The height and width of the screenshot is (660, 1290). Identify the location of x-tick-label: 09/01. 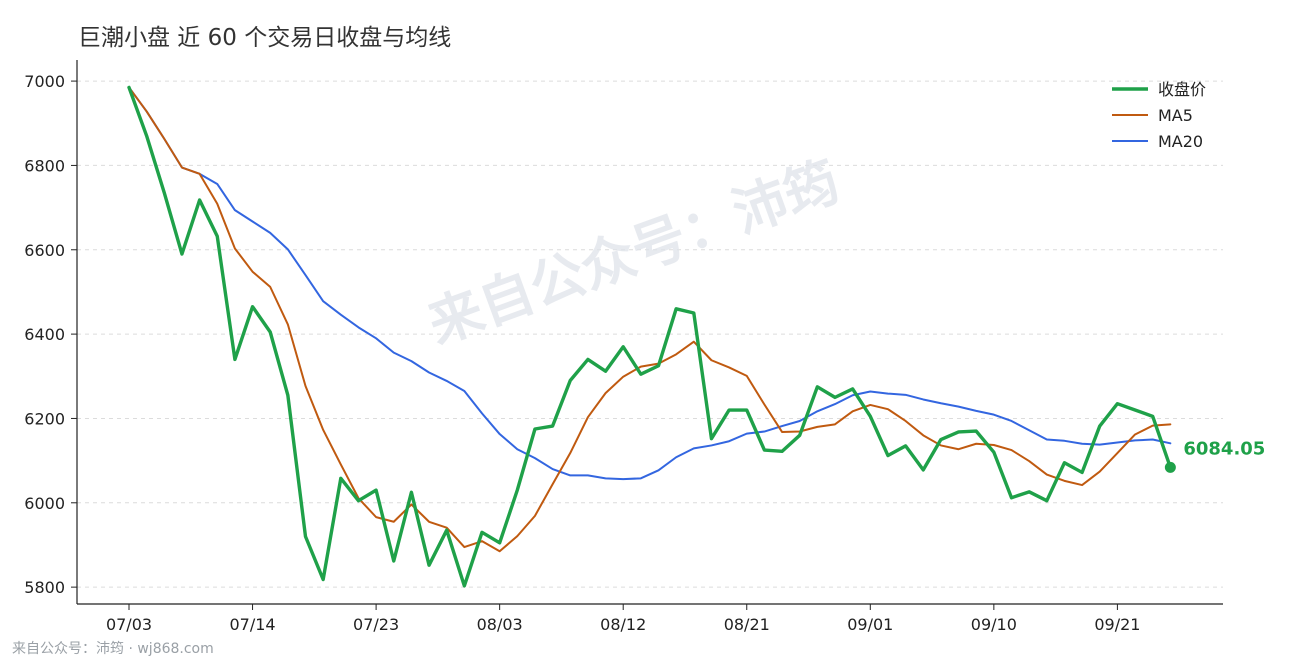
(870, 624).